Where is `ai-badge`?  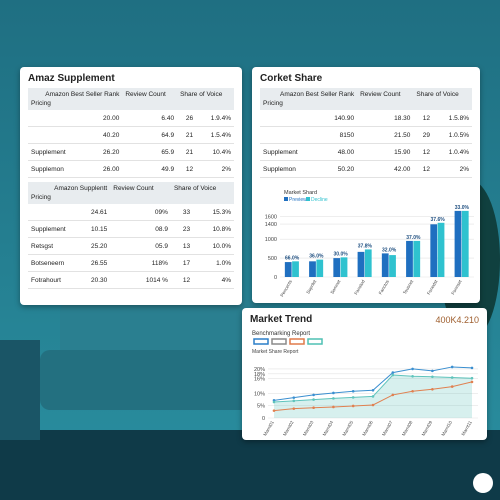
ai-badge is located at coordinates (483, 483).